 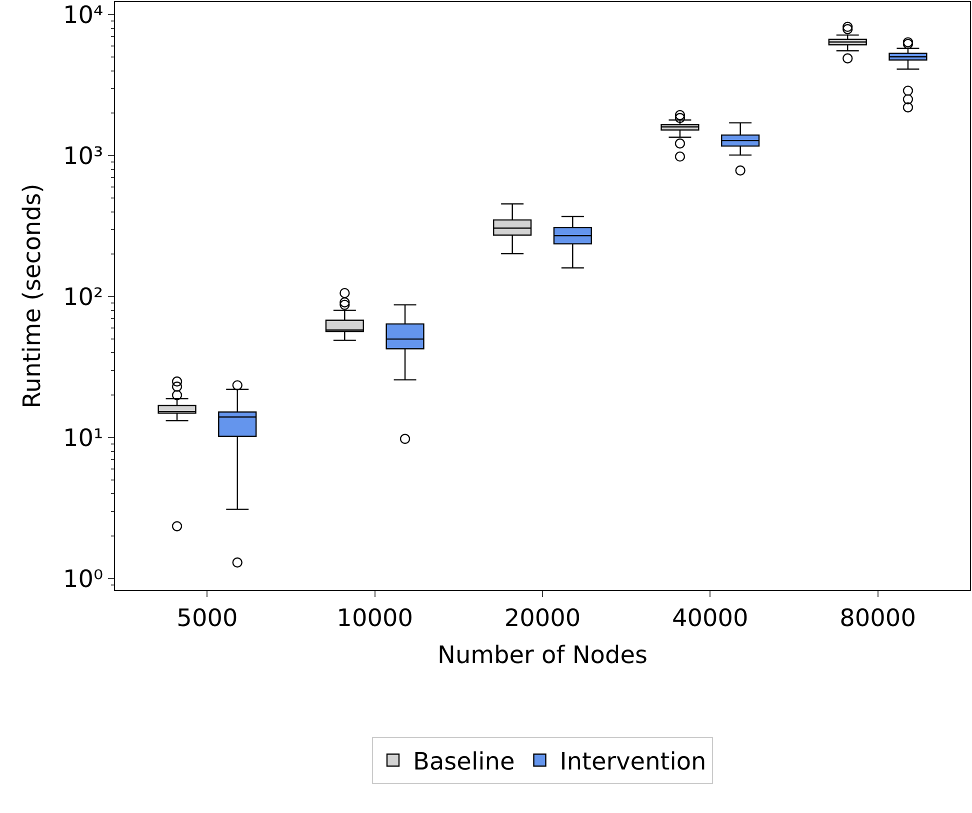 I want to click on y-axis-title: Runtime (seconds), so click(x=32, y=296).